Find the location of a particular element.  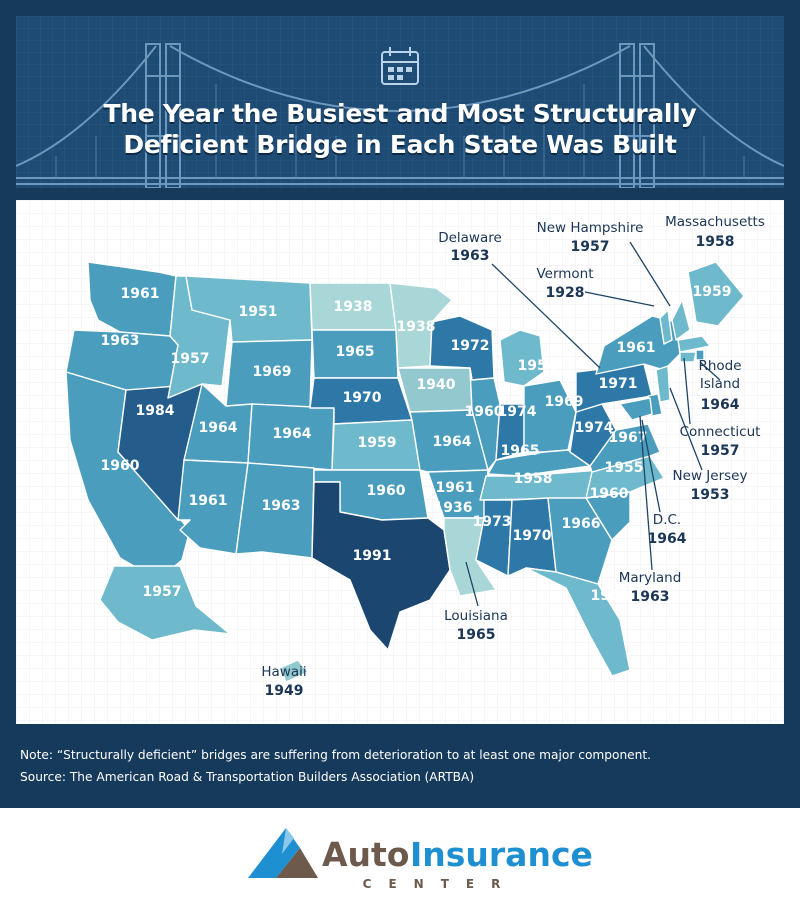

callout-state-name: Vermont is located at coordinates (564, 274).